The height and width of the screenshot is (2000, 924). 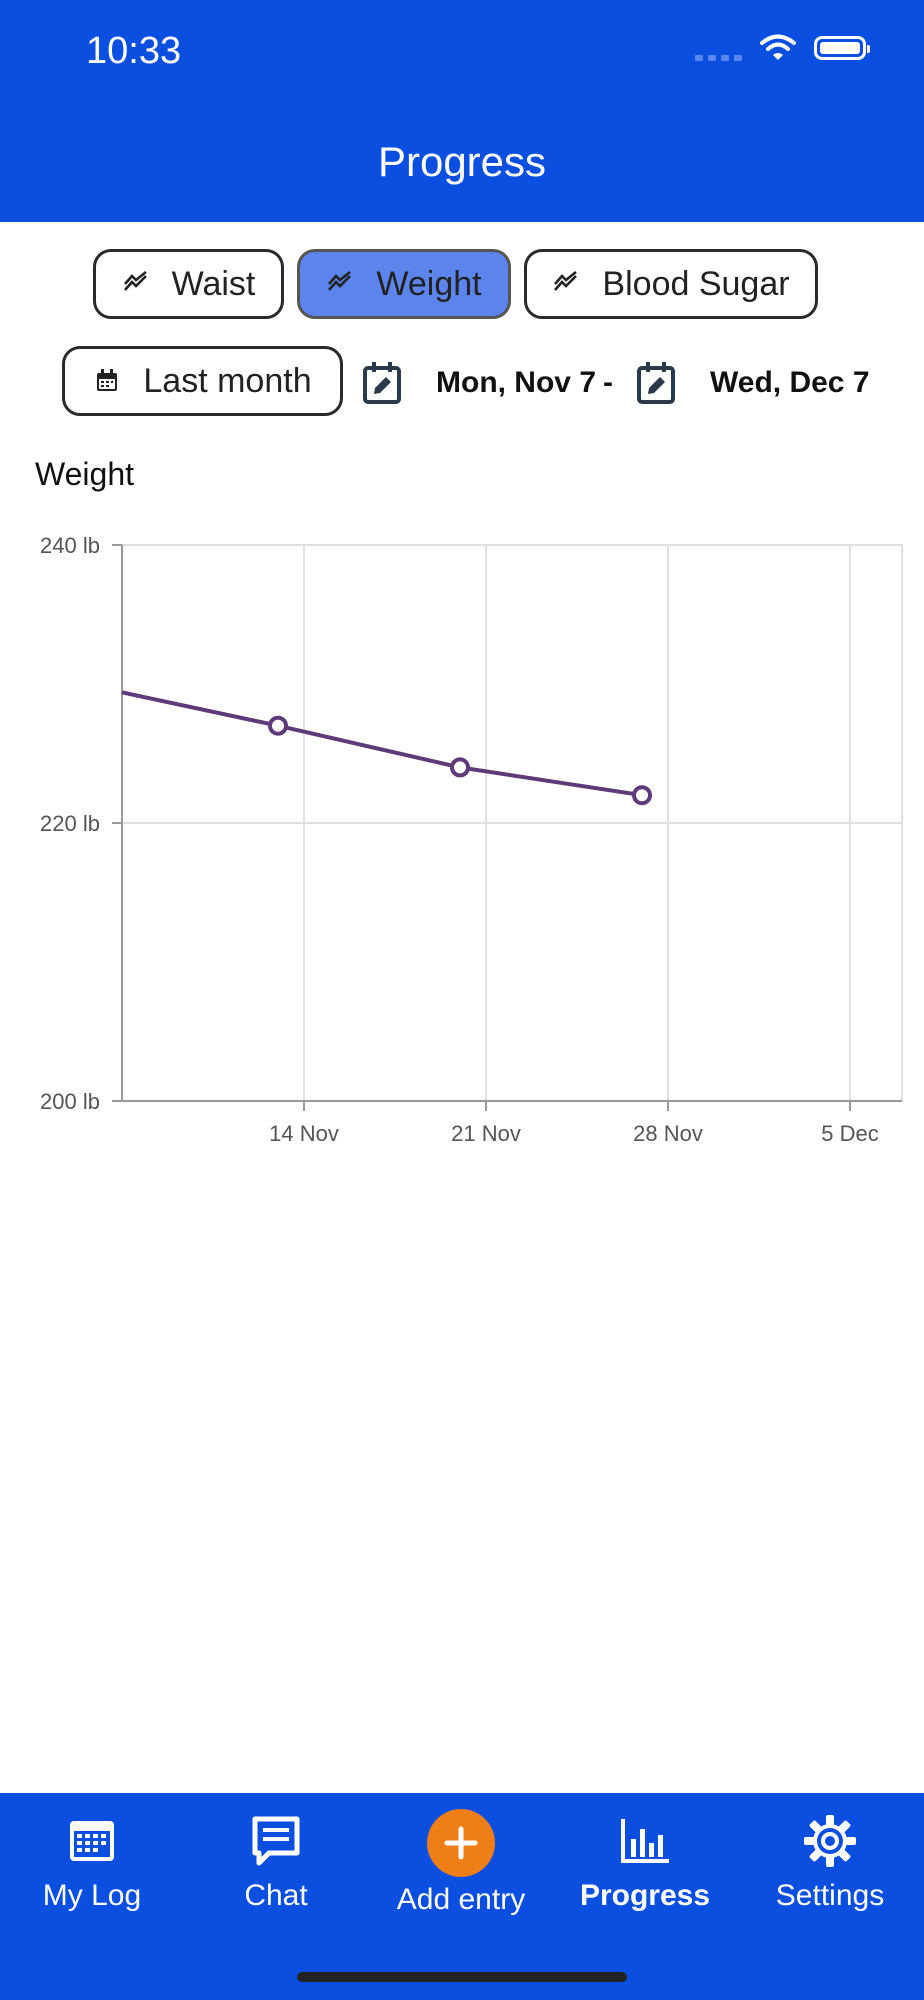 I want to click on battery-icon, so click(x=842, y=48).